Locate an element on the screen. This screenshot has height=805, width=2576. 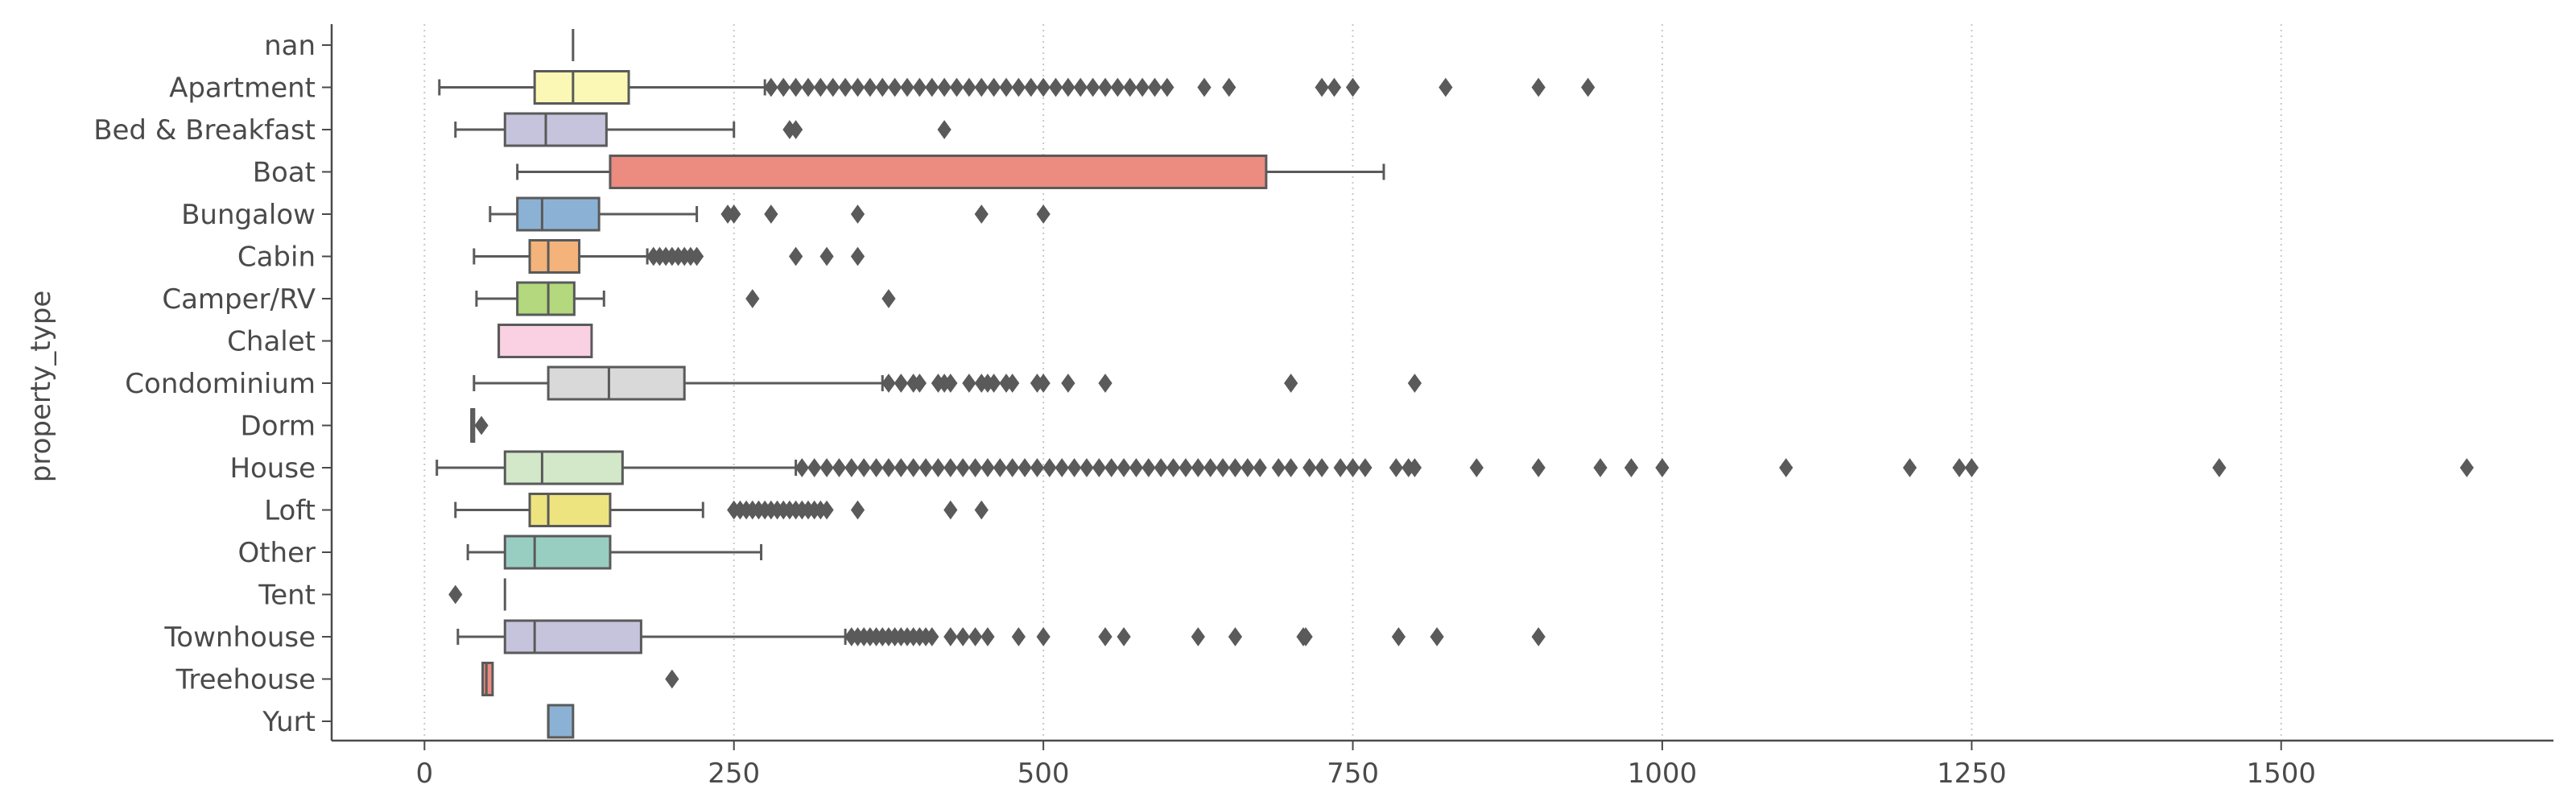
y-tick-label: Cabin is located at coordinates (276, 258).